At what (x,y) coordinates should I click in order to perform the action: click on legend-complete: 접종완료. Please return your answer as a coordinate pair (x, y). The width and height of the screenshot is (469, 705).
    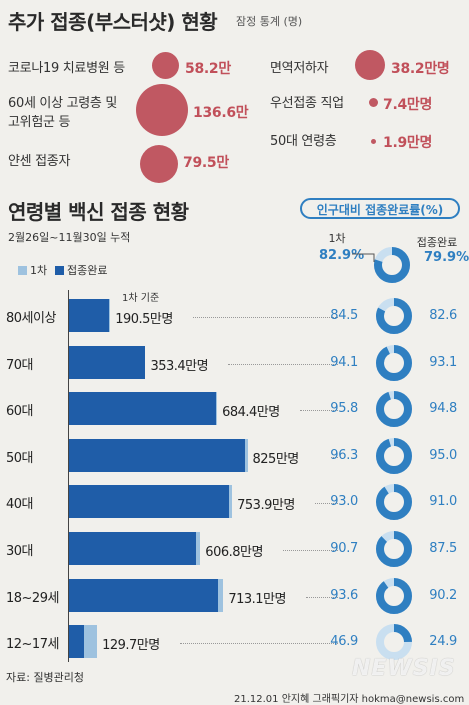
    Looking at the image, I should click on (81, 270).